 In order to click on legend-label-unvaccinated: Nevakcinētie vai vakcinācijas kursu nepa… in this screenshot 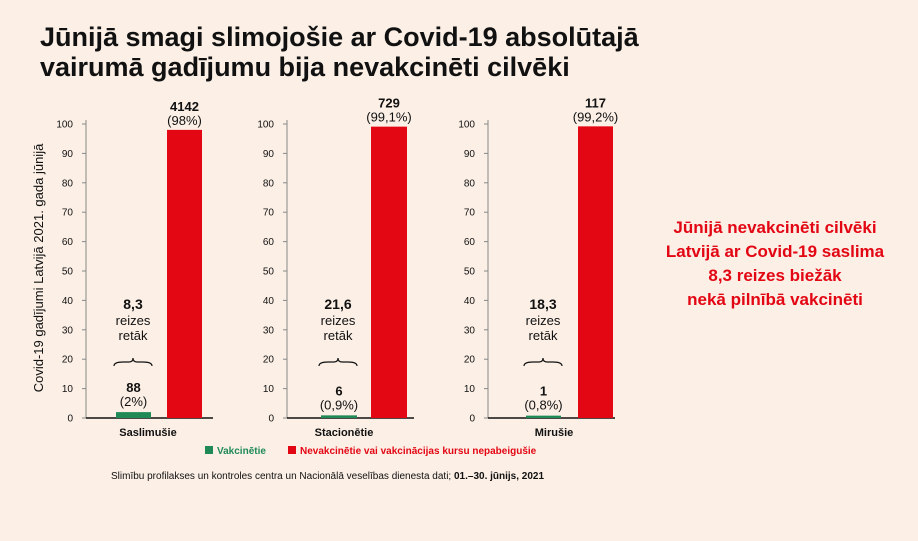, I will do `click(418, 451)`.